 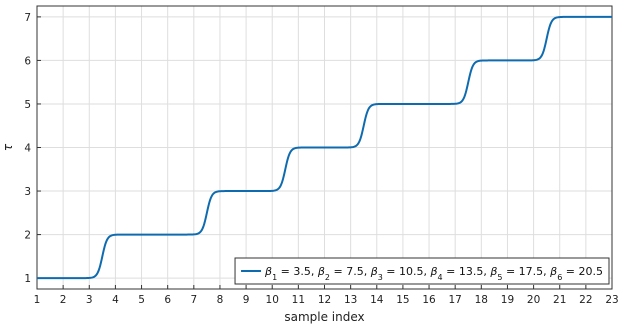 I want to click on x-tick-label: 12, so click(x=324, y=300).